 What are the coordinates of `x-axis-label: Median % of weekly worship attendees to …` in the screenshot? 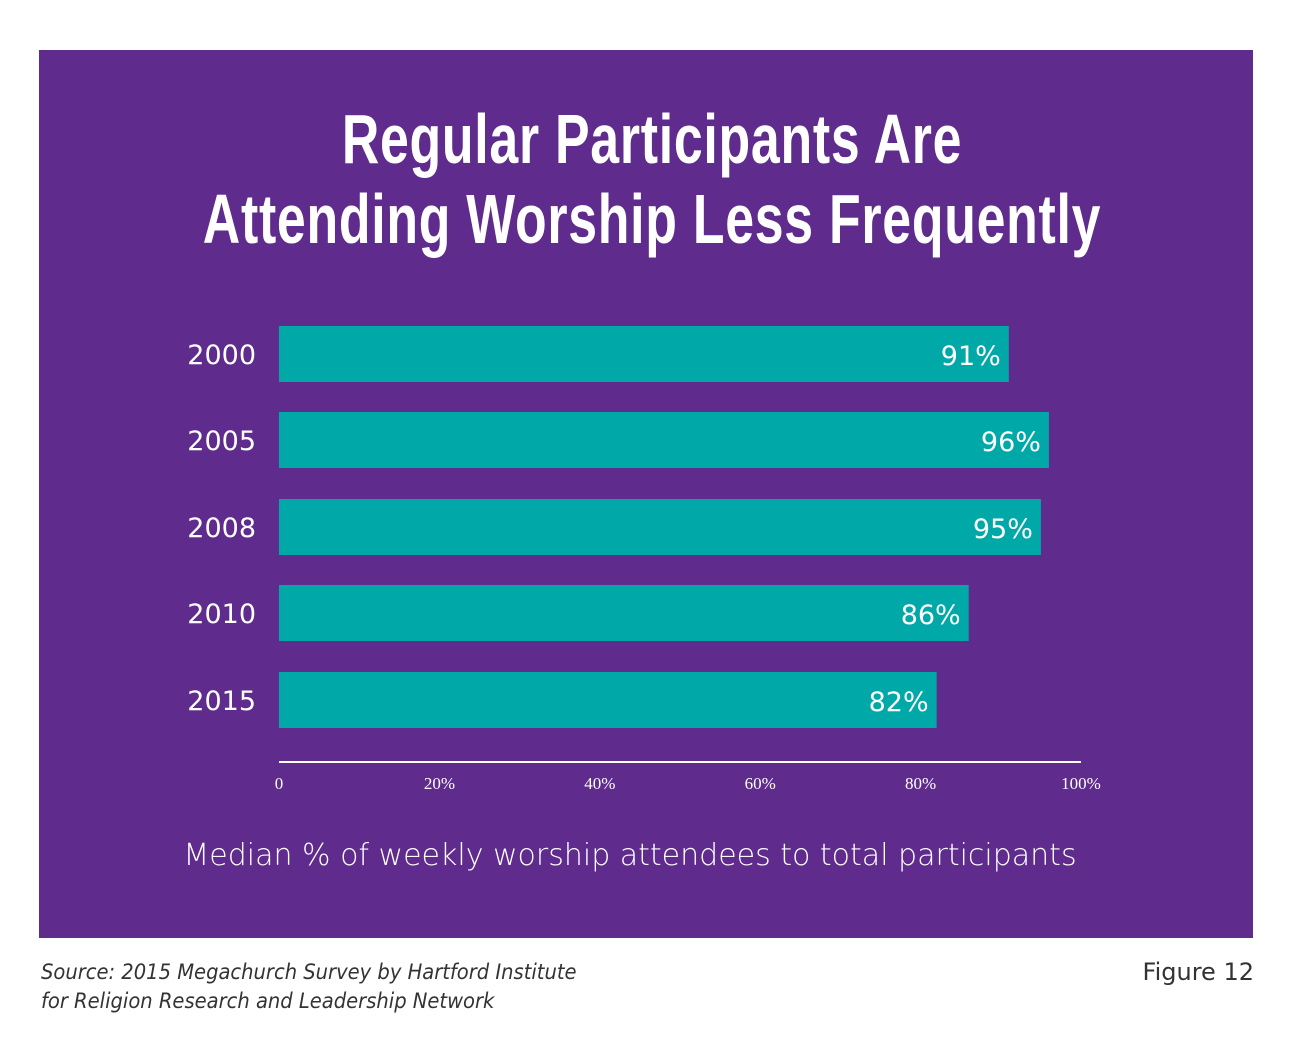 It's located at (630, 855).